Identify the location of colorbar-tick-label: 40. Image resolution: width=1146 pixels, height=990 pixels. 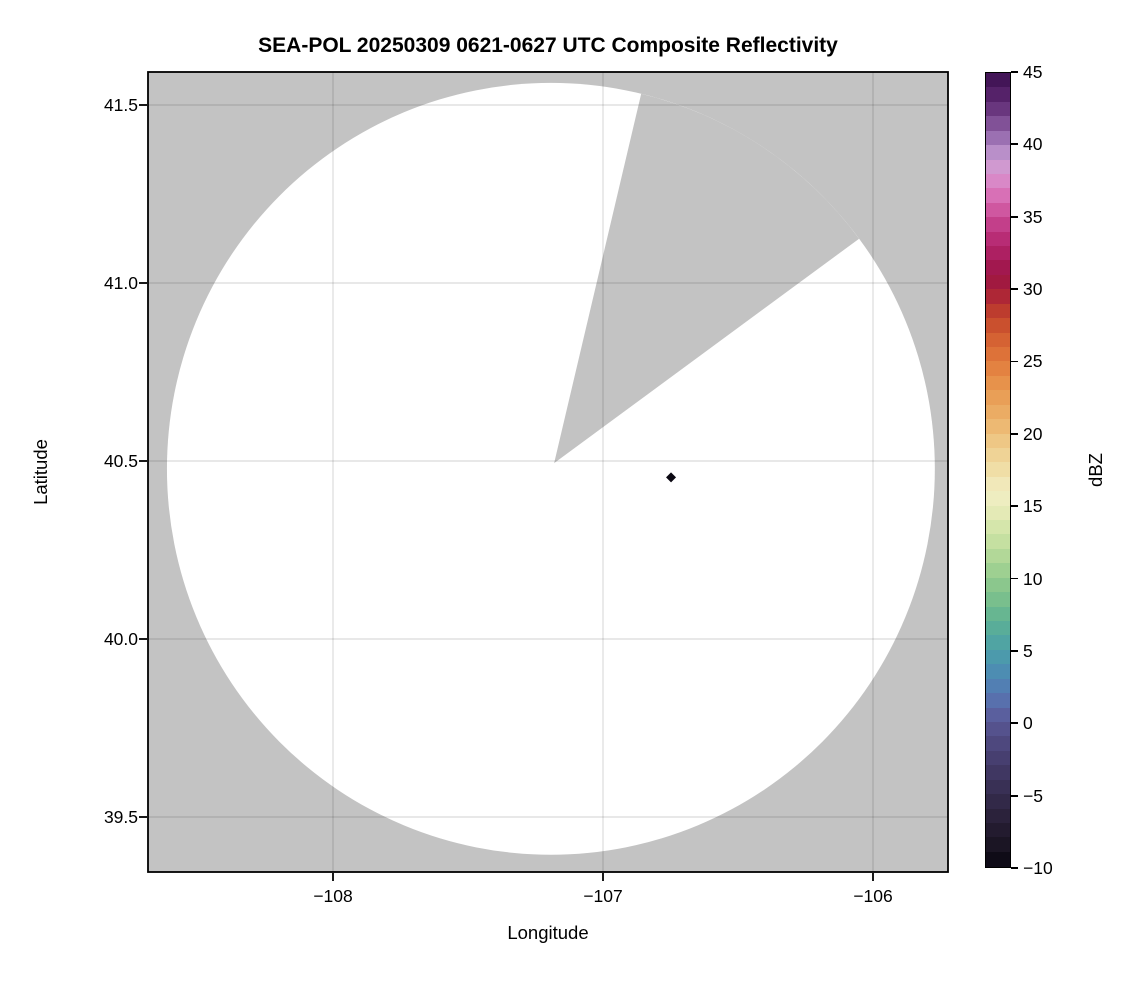
(1033, 144).